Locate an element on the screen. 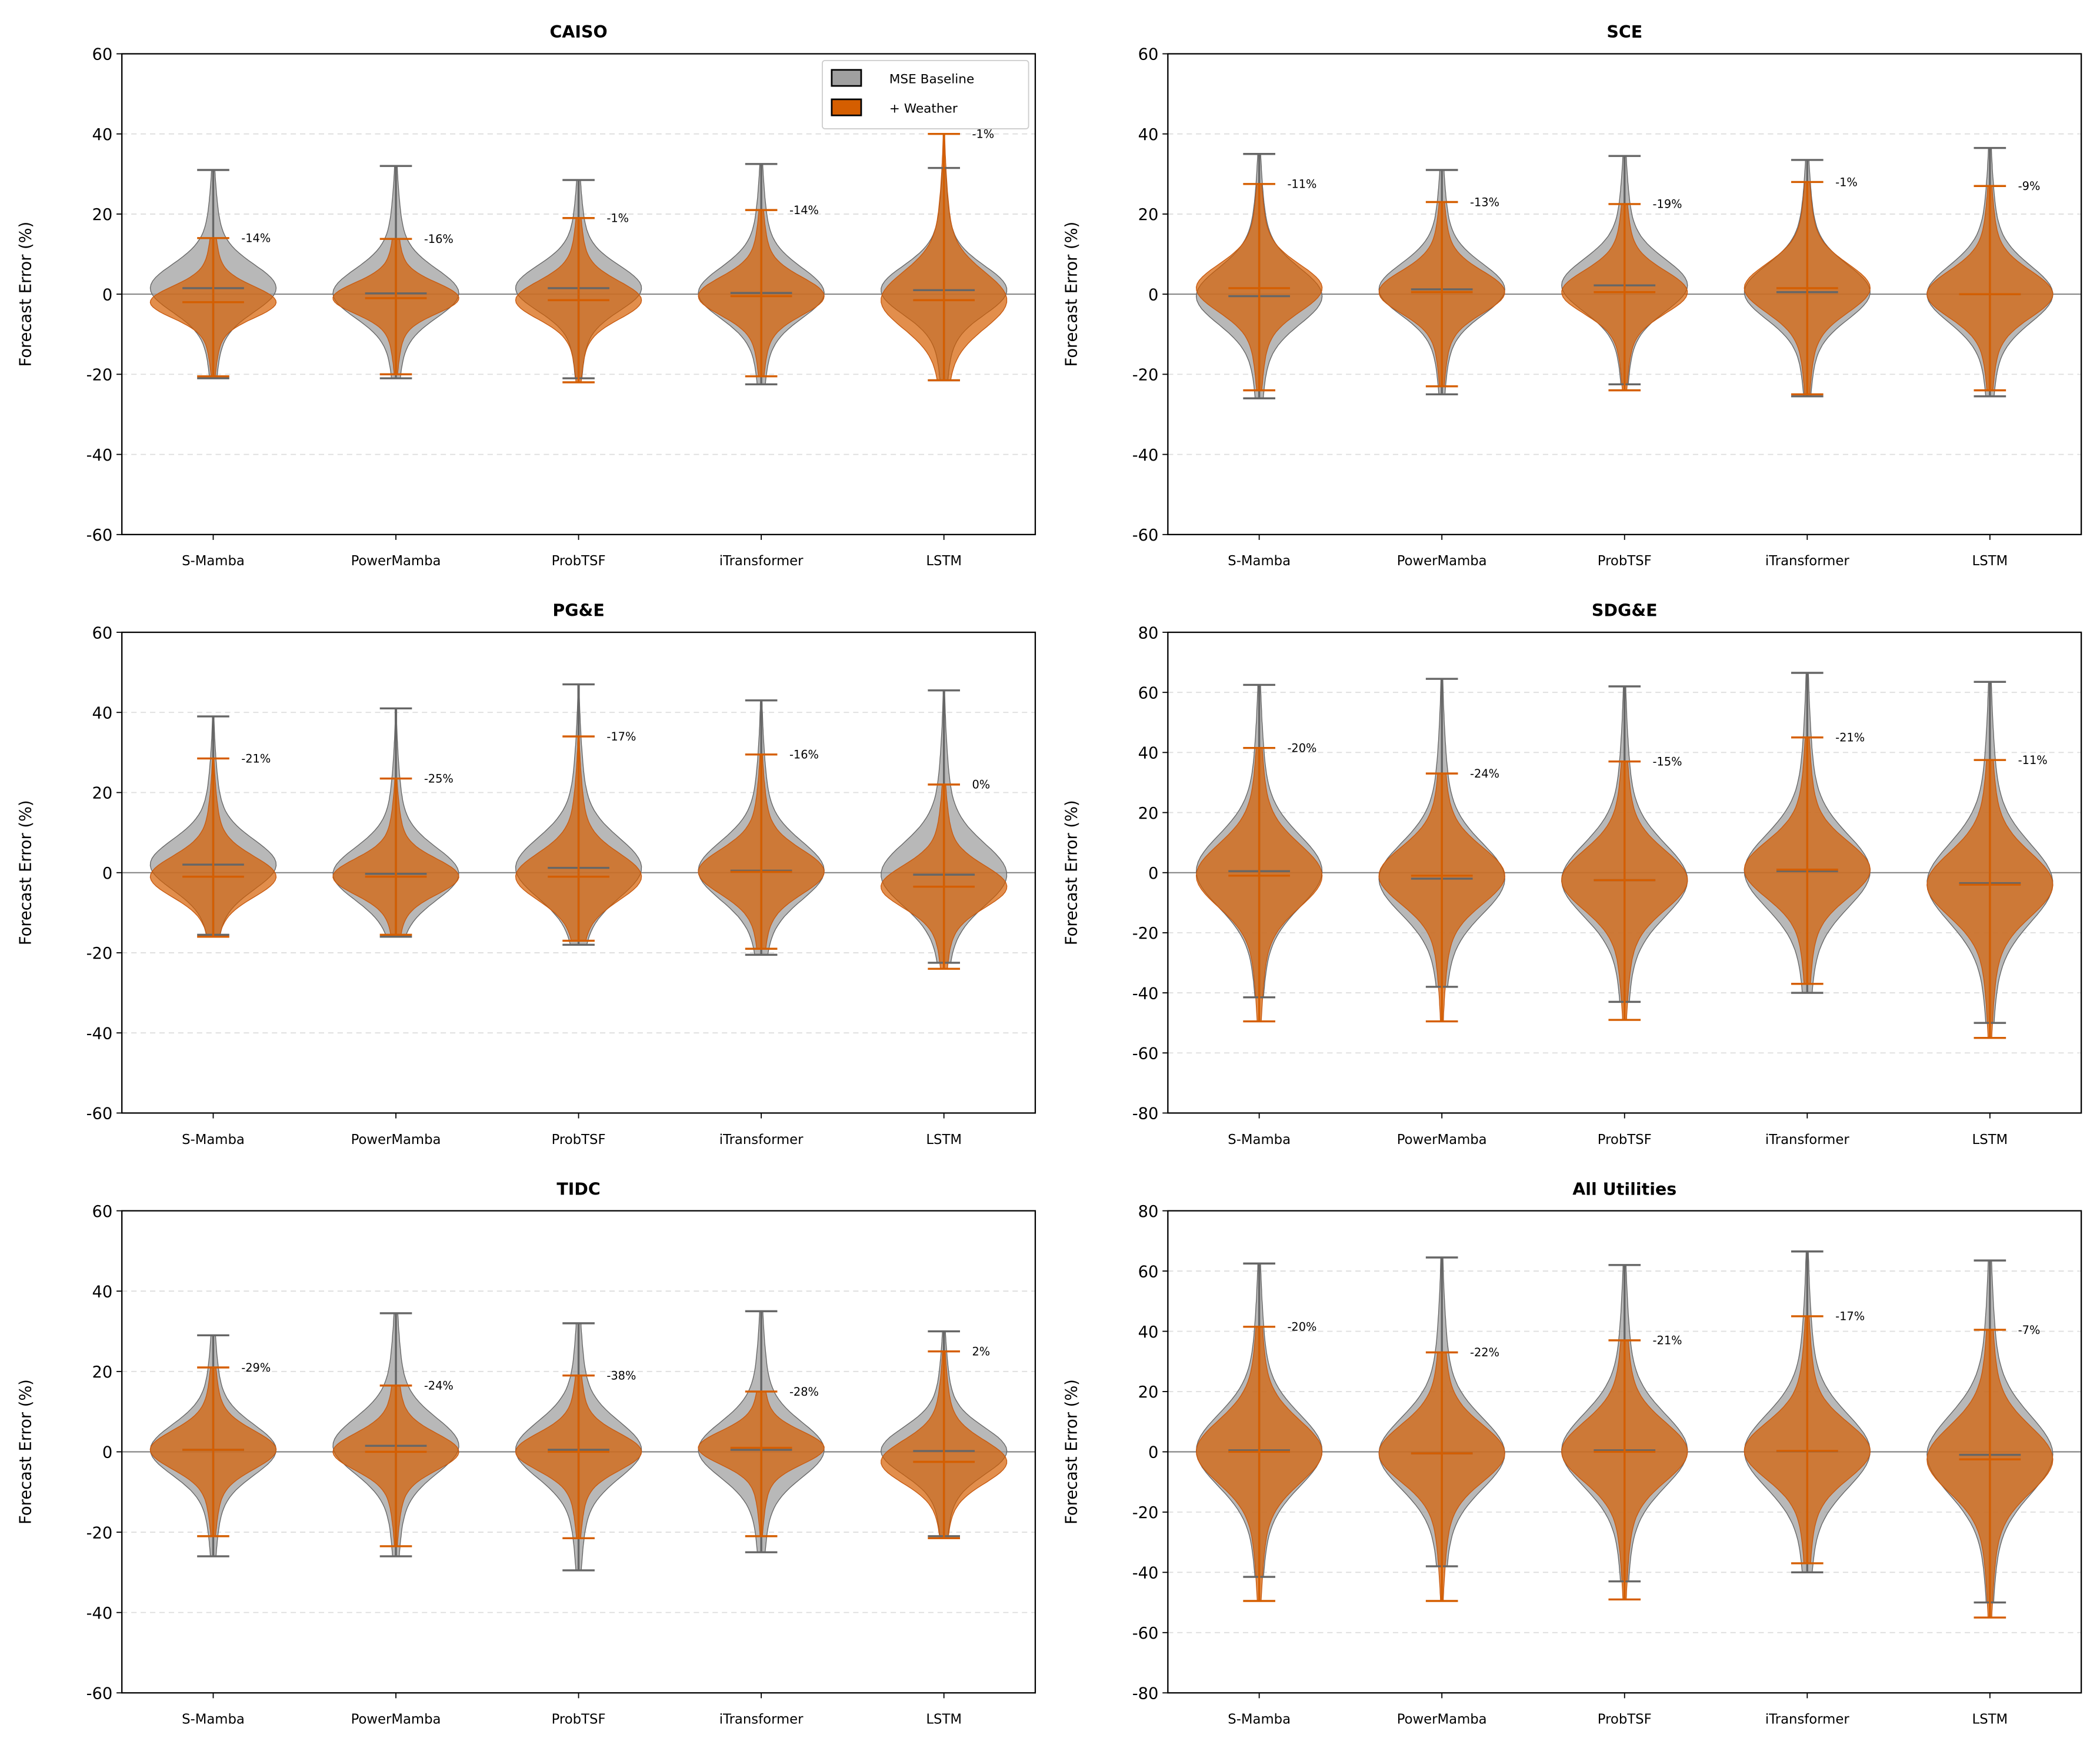 This screenshot has height=1748, width=2100. improvement-label: -14% is located at coordinates (804, 210).